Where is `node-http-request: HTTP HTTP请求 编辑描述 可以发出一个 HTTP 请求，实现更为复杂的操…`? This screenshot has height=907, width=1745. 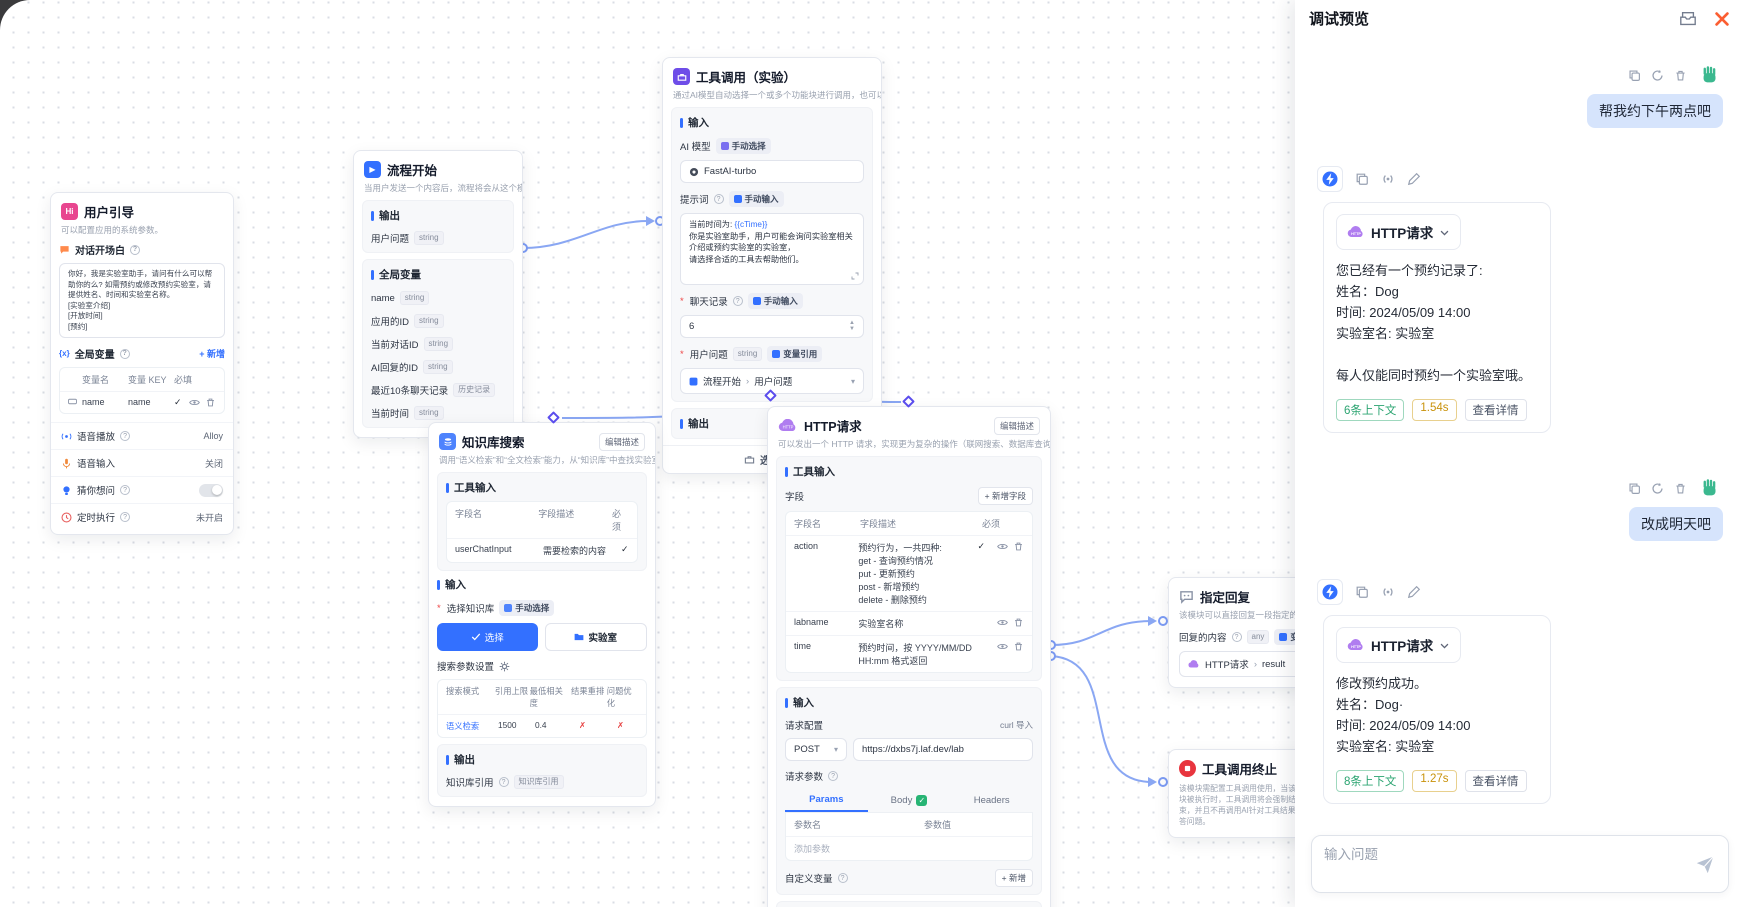 node-http-request: HTTP HTTP请求 编辑描述 可以发出一个 HTTP 请求，实现更为复杂的操… is located at coordinates (909, 656).